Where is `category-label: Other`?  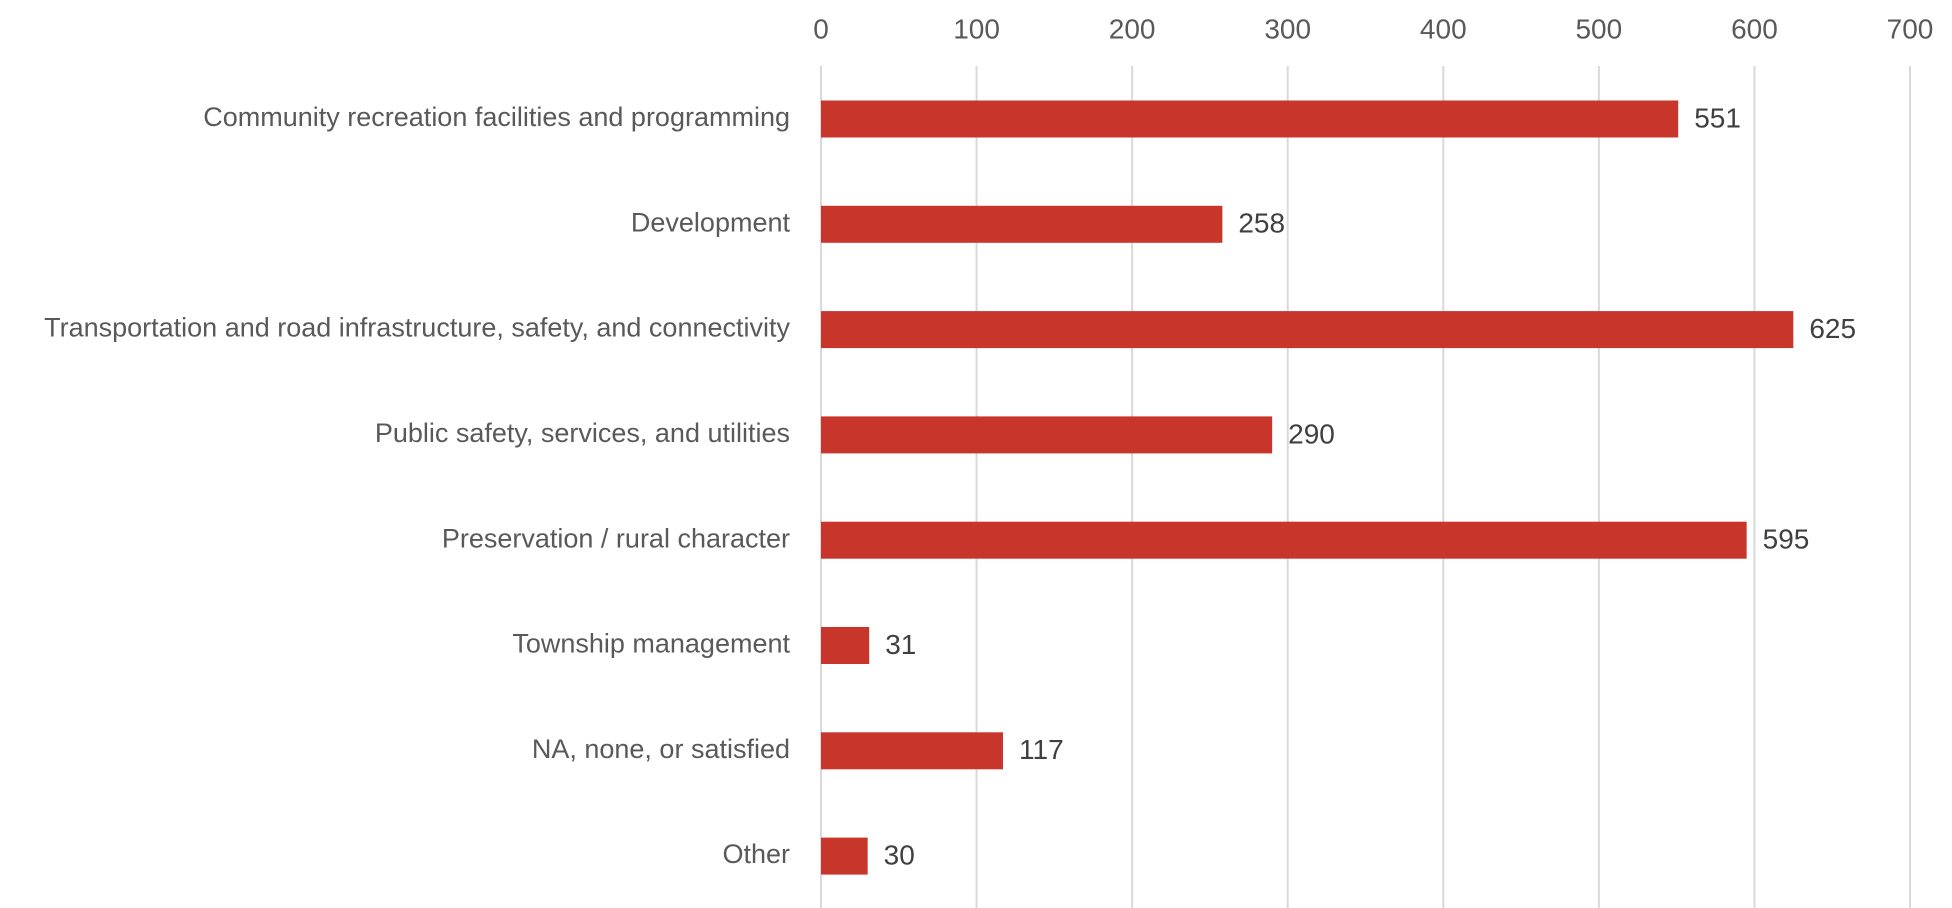
category-label: Other is located at coordinates (756, 854).